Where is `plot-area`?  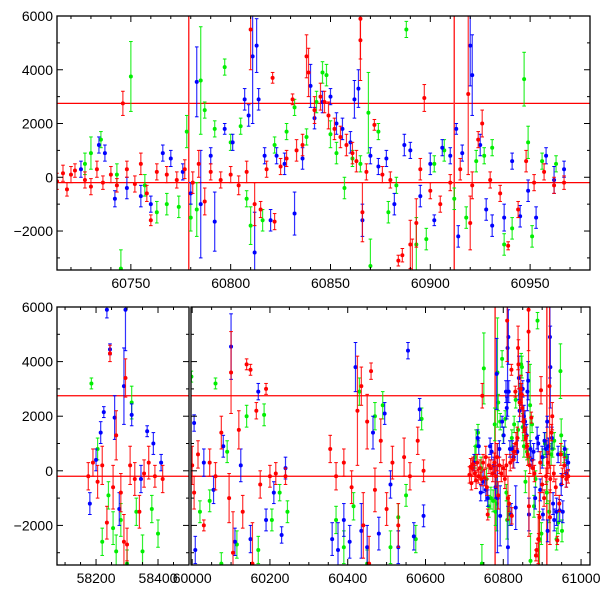 plot-area is located at coordinates (123, 436).